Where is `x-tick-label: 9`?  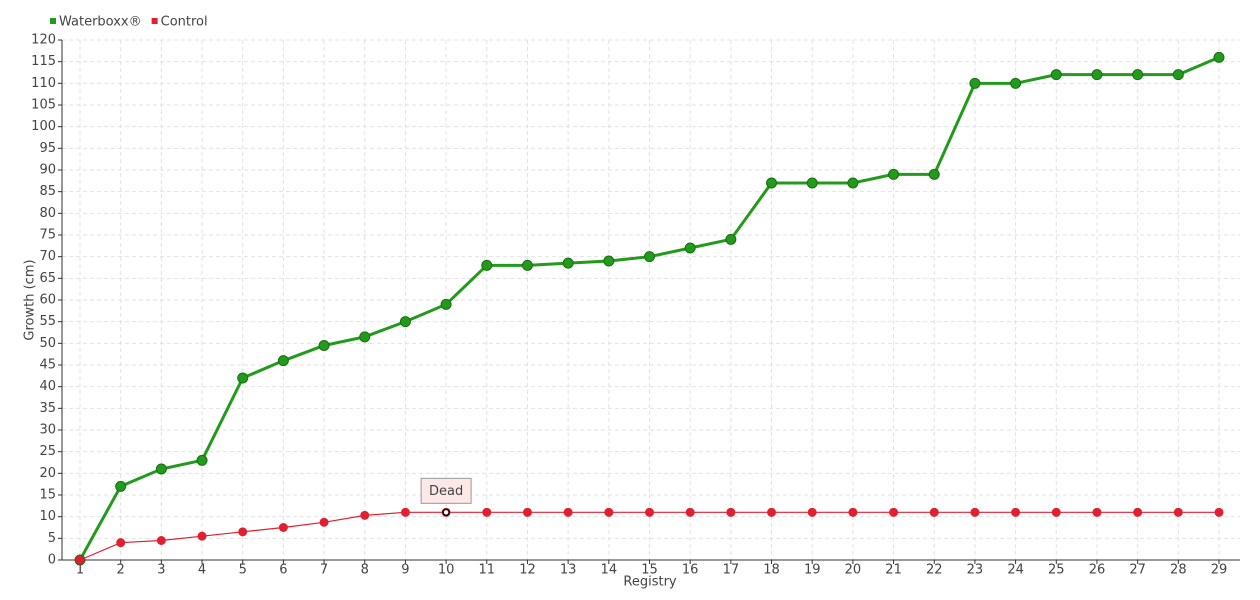 x-tick-label: 9 is located at coordinates (405, 570).